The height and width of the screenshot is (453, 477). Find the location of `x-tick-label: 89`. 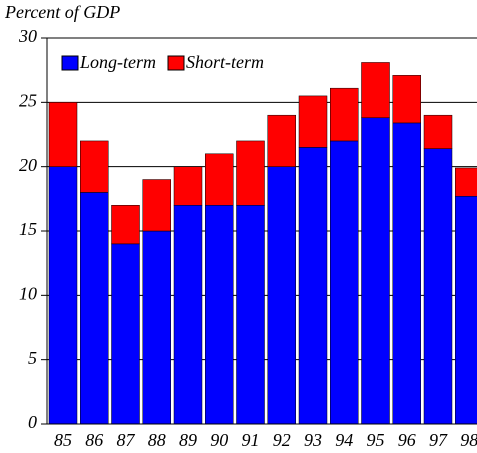

x-tick-label: 89 is located at coordinates (188, 440).